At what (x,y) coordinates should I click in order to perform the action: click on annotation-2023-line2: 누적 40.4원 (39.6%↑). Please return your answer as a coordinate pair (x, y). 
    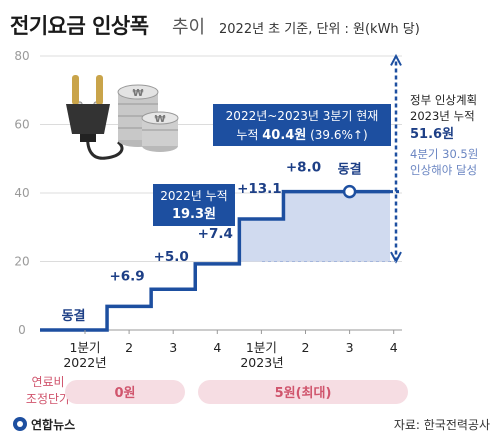
    Looking at the image, I should click on (301, 135).